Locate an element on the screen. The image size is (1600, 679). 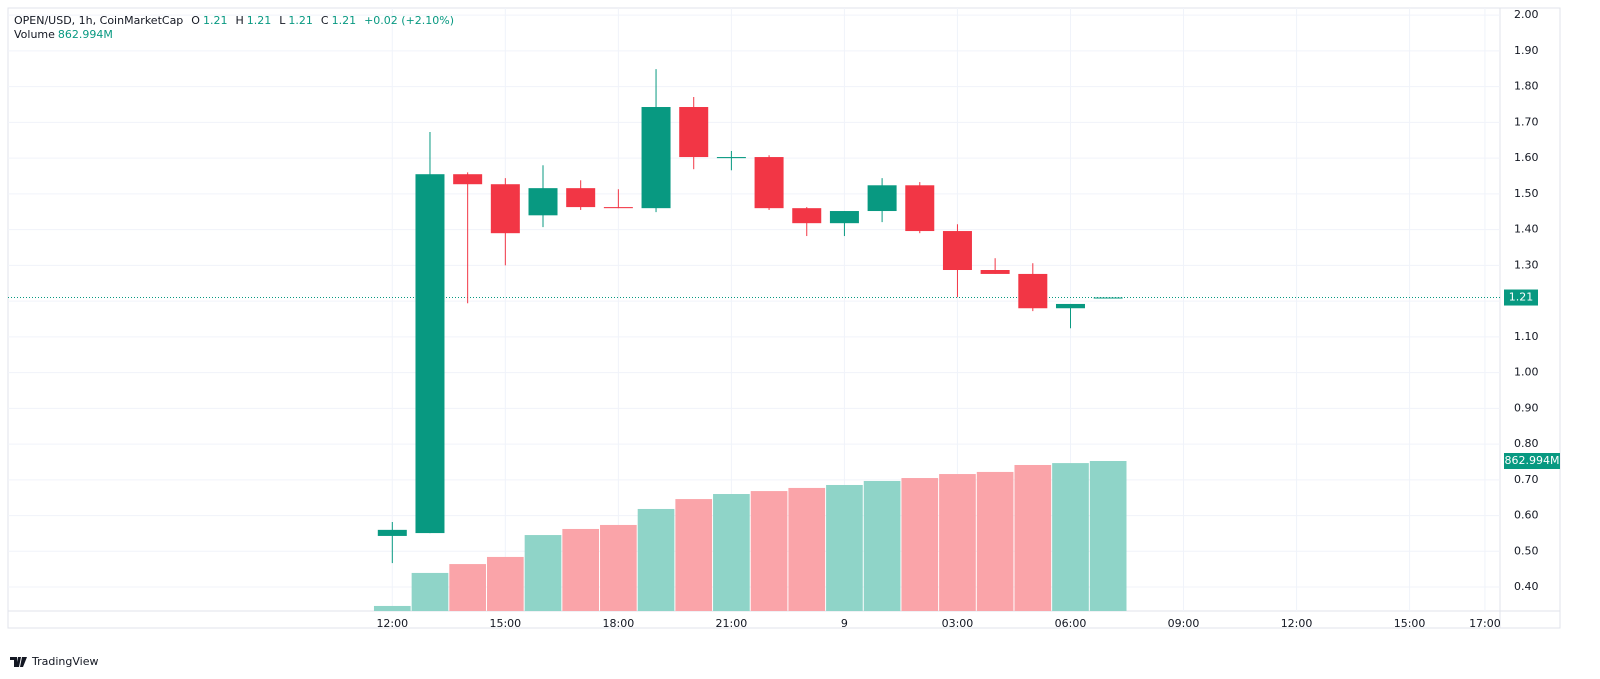
brand-logo is located at coordinates (18, 661).